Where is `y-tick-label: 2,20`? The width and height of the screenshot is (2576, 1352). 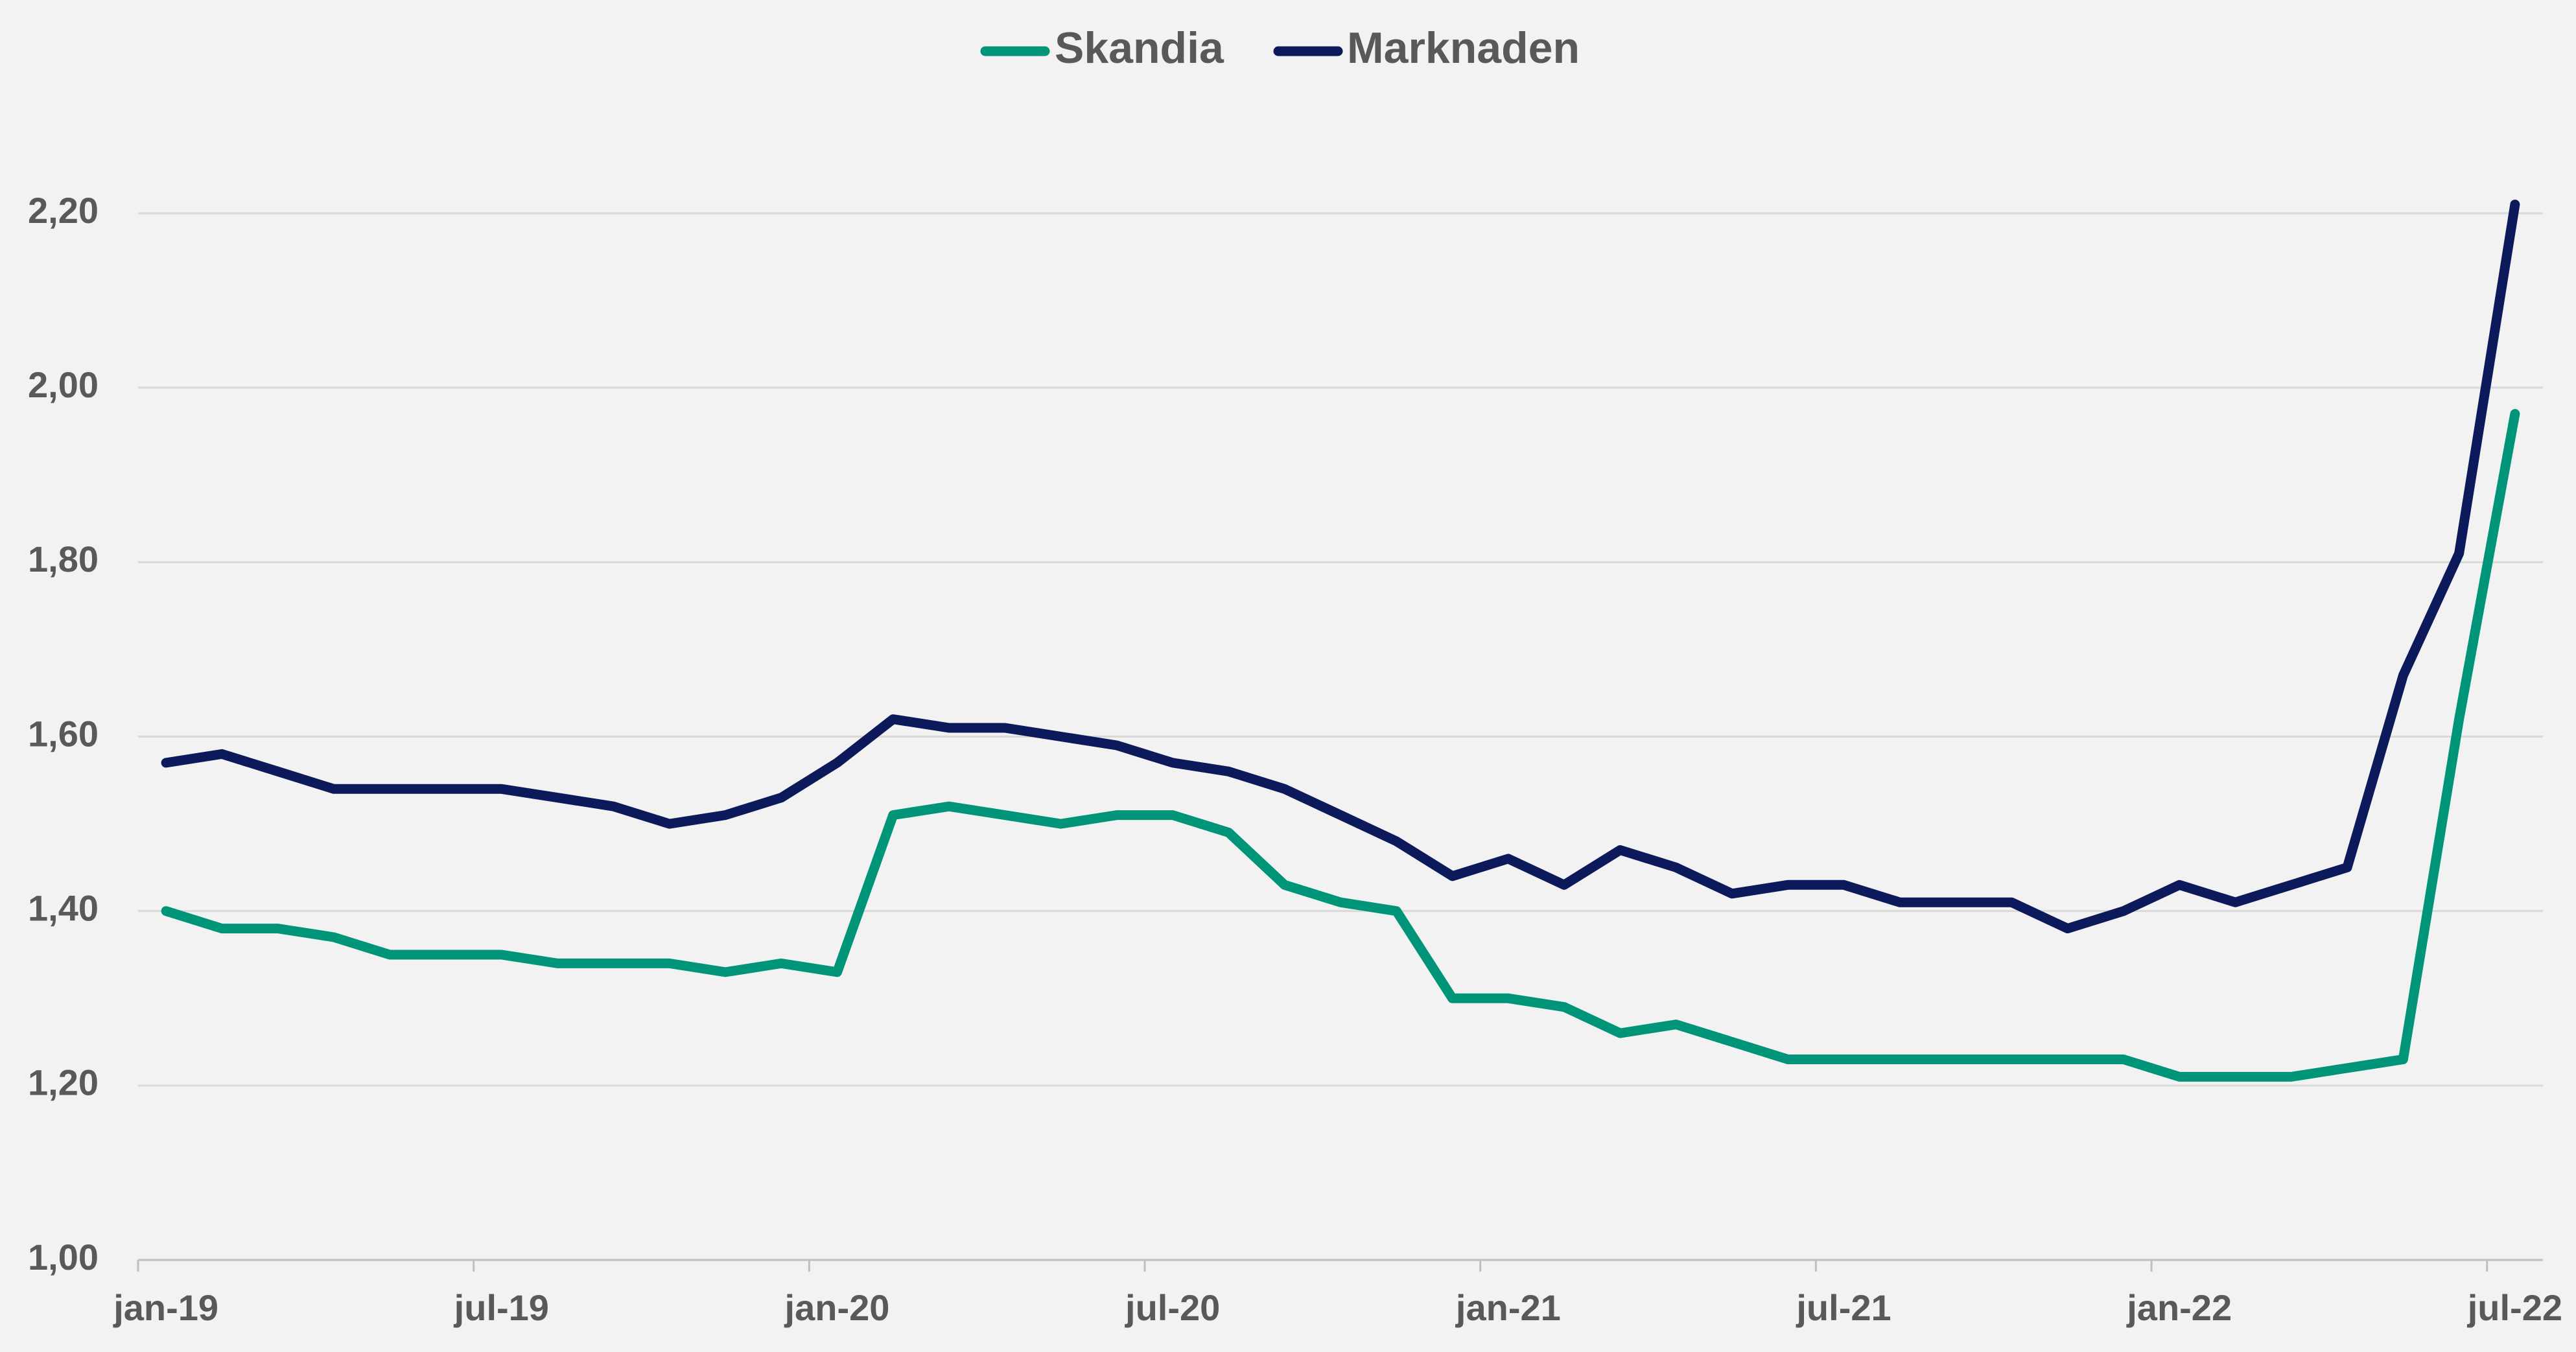
y-tick-label: 2,20 is located at coordinates (63, 210).